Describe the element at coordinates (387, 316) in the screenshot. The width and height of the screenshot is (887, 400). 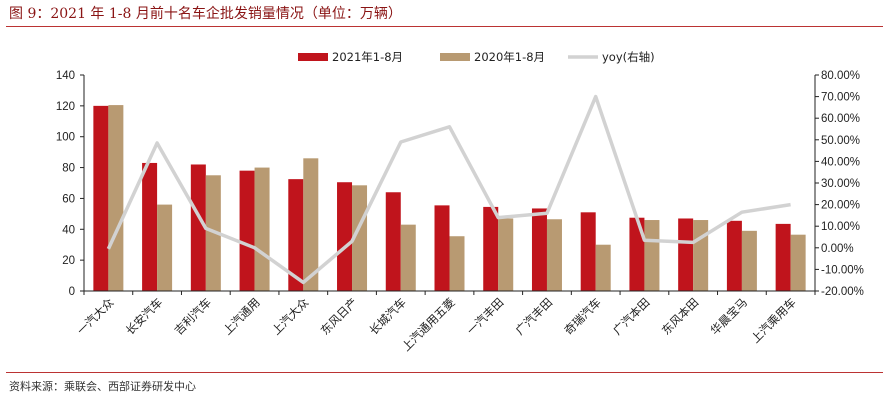
I see `category-label: 长城汽车` at that location.